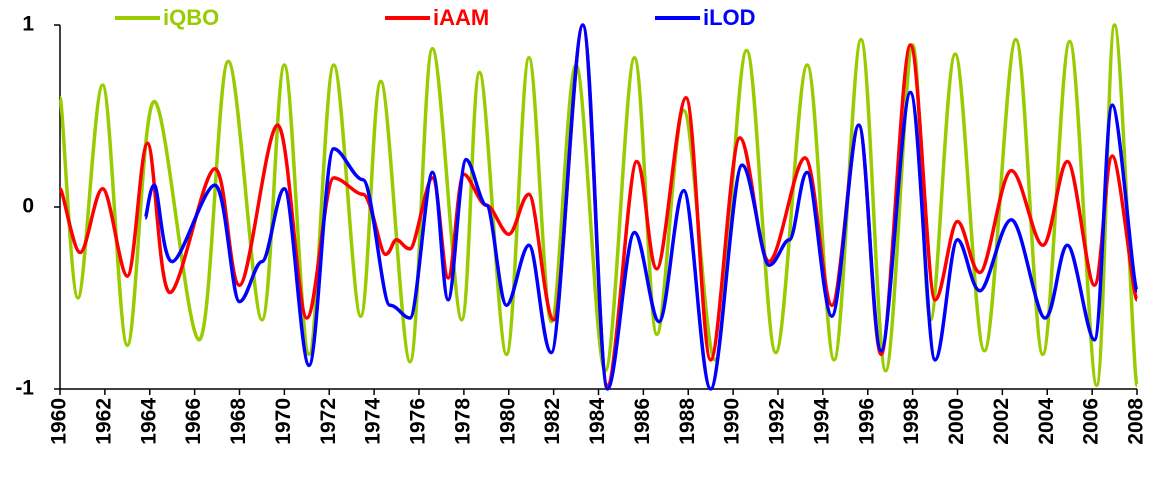 This screenshot has width=1156, height=492. I want to click on y-tick-label: -1, so click(24, 388).